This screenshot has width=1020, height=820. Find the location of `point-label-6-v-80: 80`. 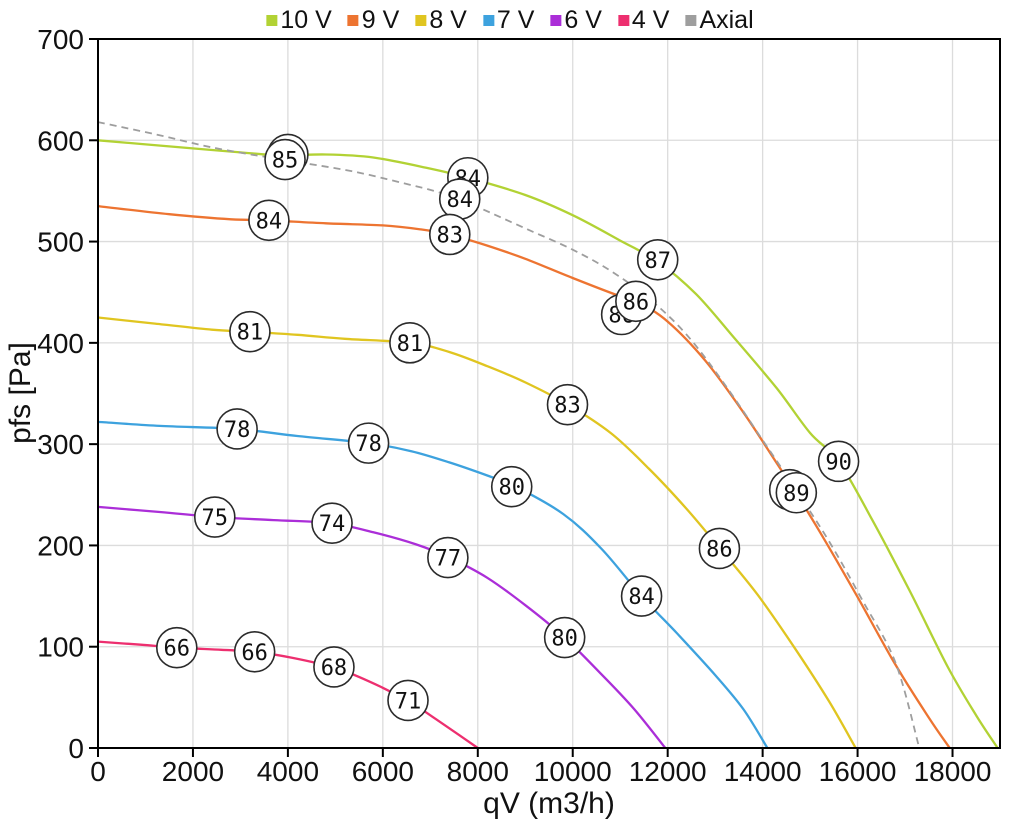

point-label-6-v-80: 80 is located at coordinates (564, 637).